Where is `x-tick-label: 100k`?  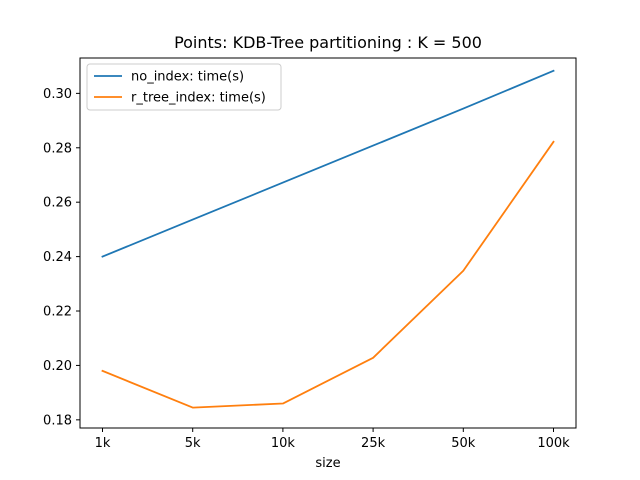
x-tick-label: 100k is located at coordinates (553, 443).